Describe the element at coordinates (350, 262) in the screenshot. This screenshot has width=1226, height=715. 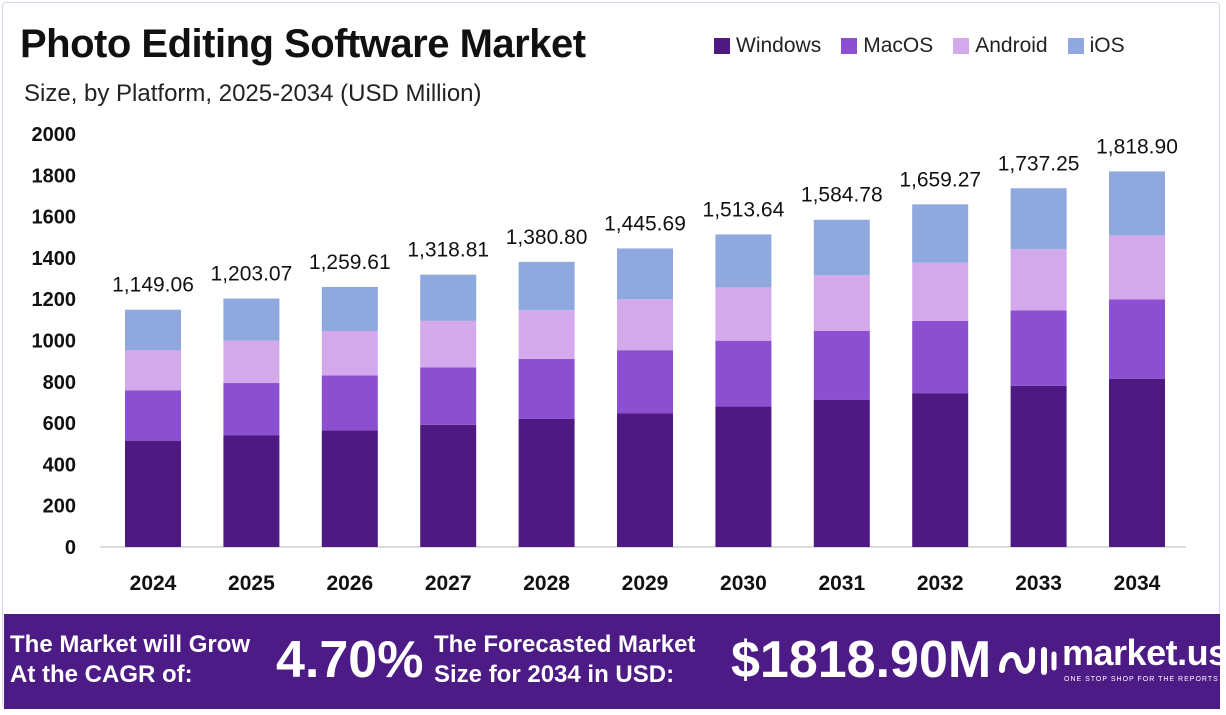
I see `bar-total-label: 1,259.61` at that location.